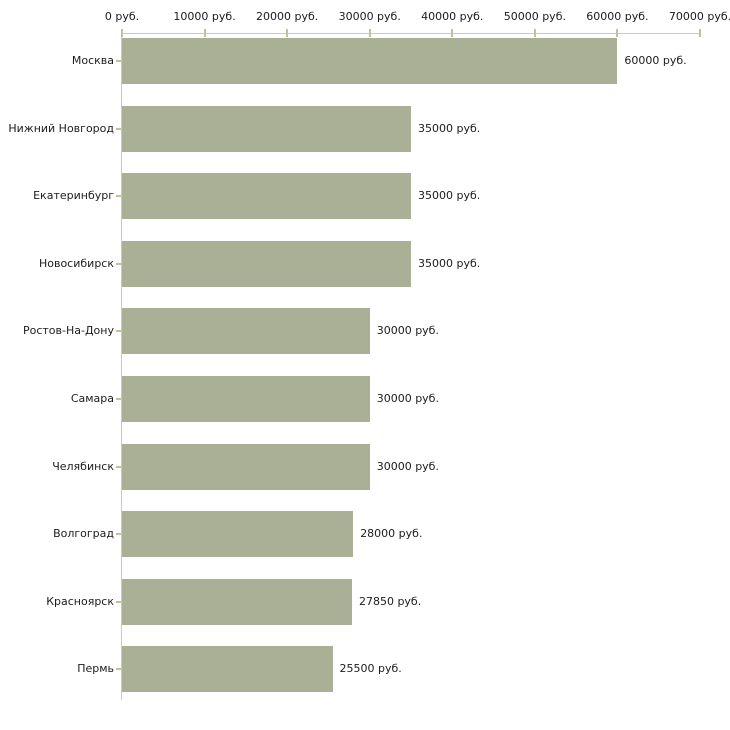  Describe the element at coordinates (73, 196) in the screenshot. I see `category-label: Екатеринбург` at that location.